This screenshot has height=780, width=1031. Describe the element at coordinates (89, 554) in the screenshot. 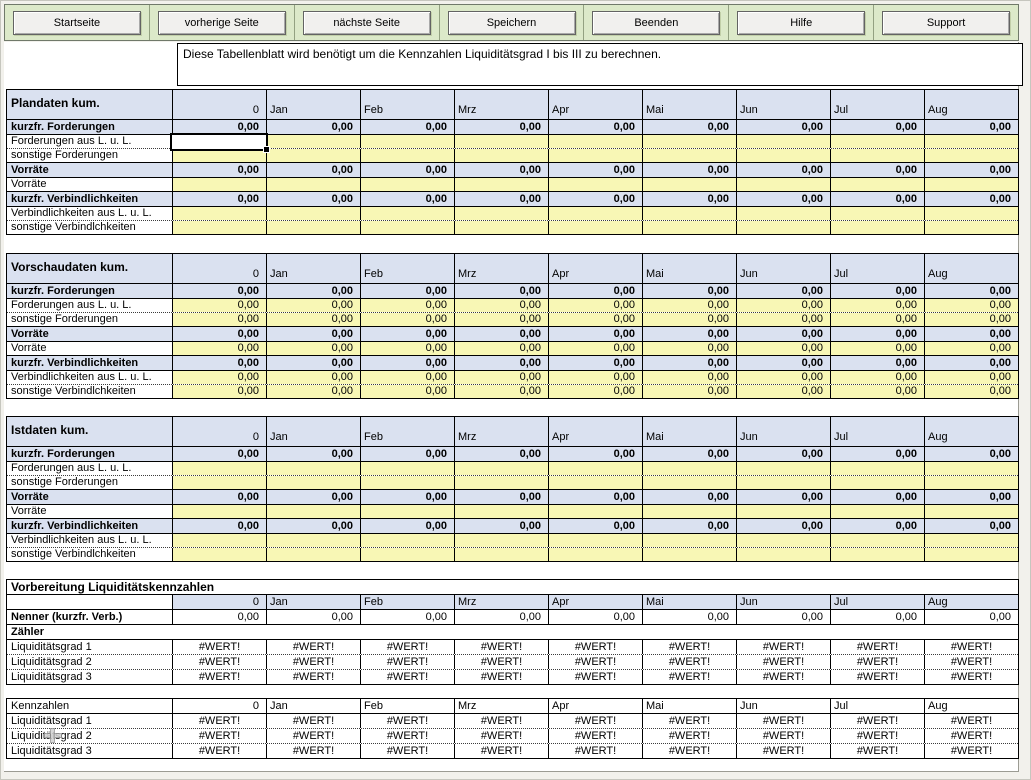

I see `row-label: sonstige Verbindlchkeiten` at that location.